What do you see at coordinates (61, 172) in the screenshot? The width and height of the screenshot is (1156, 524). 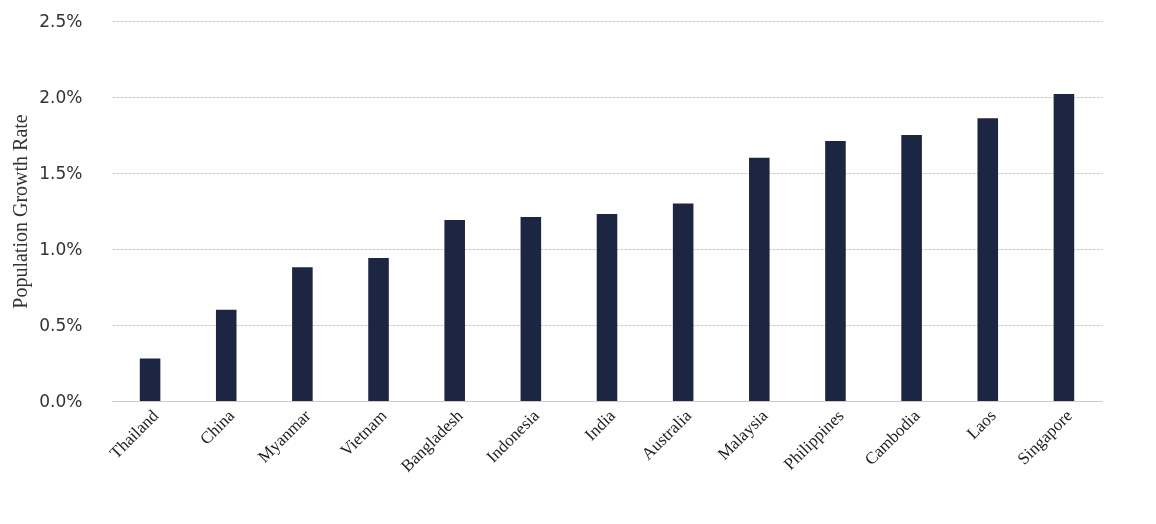 I see `y-tick-label: 1.5%` at bounding box center [61, 172].